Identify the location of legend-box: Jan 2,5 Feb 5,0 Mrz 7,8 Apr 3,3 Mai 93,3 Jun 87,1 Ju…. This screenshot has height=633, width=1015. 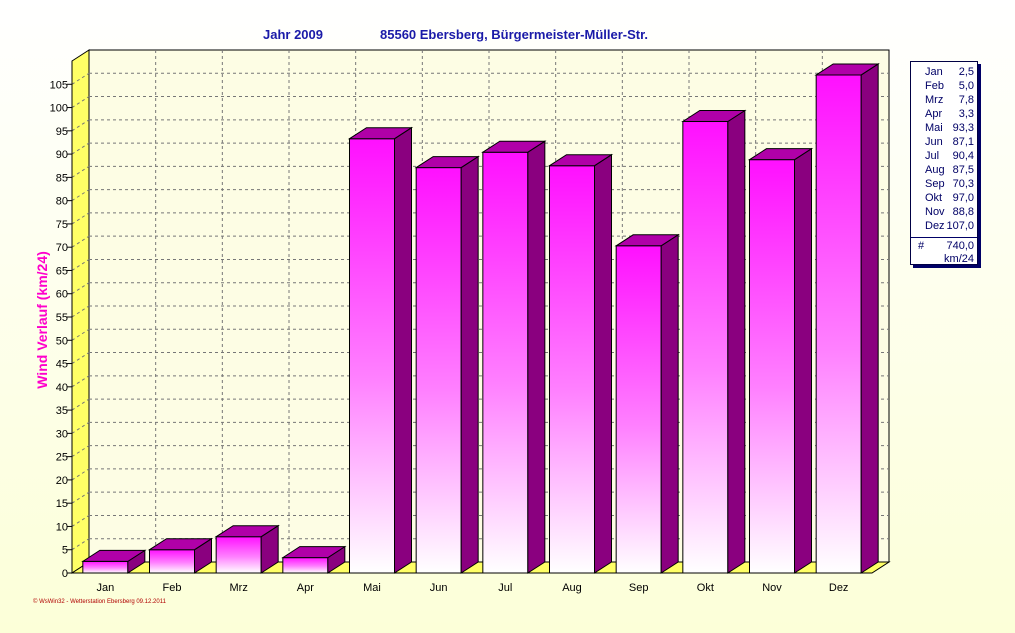
(944, 163).